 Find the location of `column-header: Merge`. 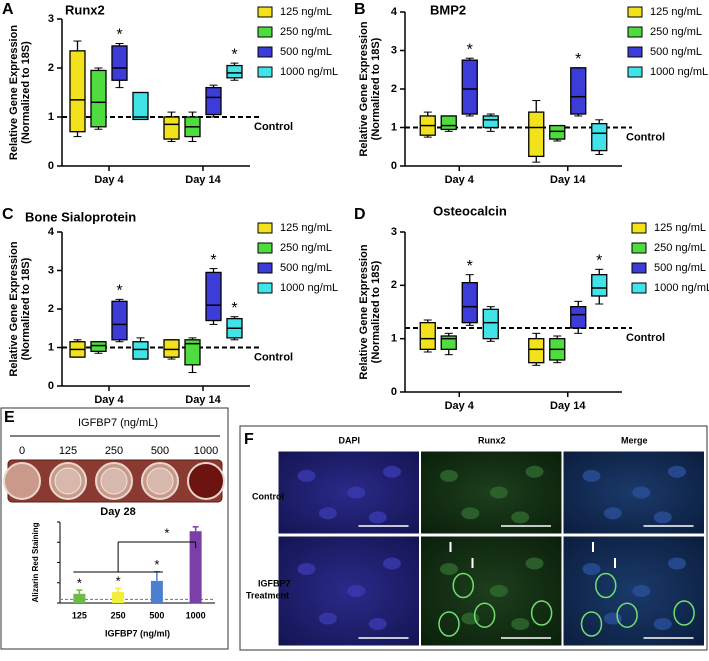

column-header: Merge is located at coordinates (634, 440).